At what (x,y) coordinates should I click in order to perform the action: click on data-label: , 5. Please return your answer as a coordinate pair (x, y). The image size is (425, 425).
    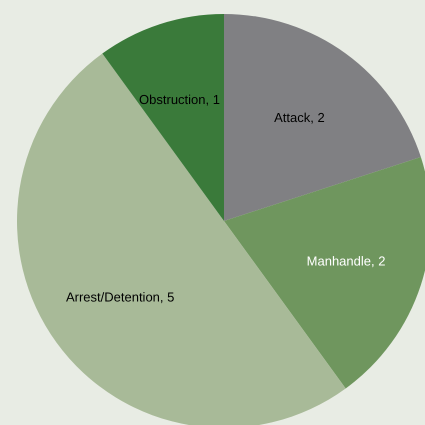
    Looking at the image, I should click on (167, 296).